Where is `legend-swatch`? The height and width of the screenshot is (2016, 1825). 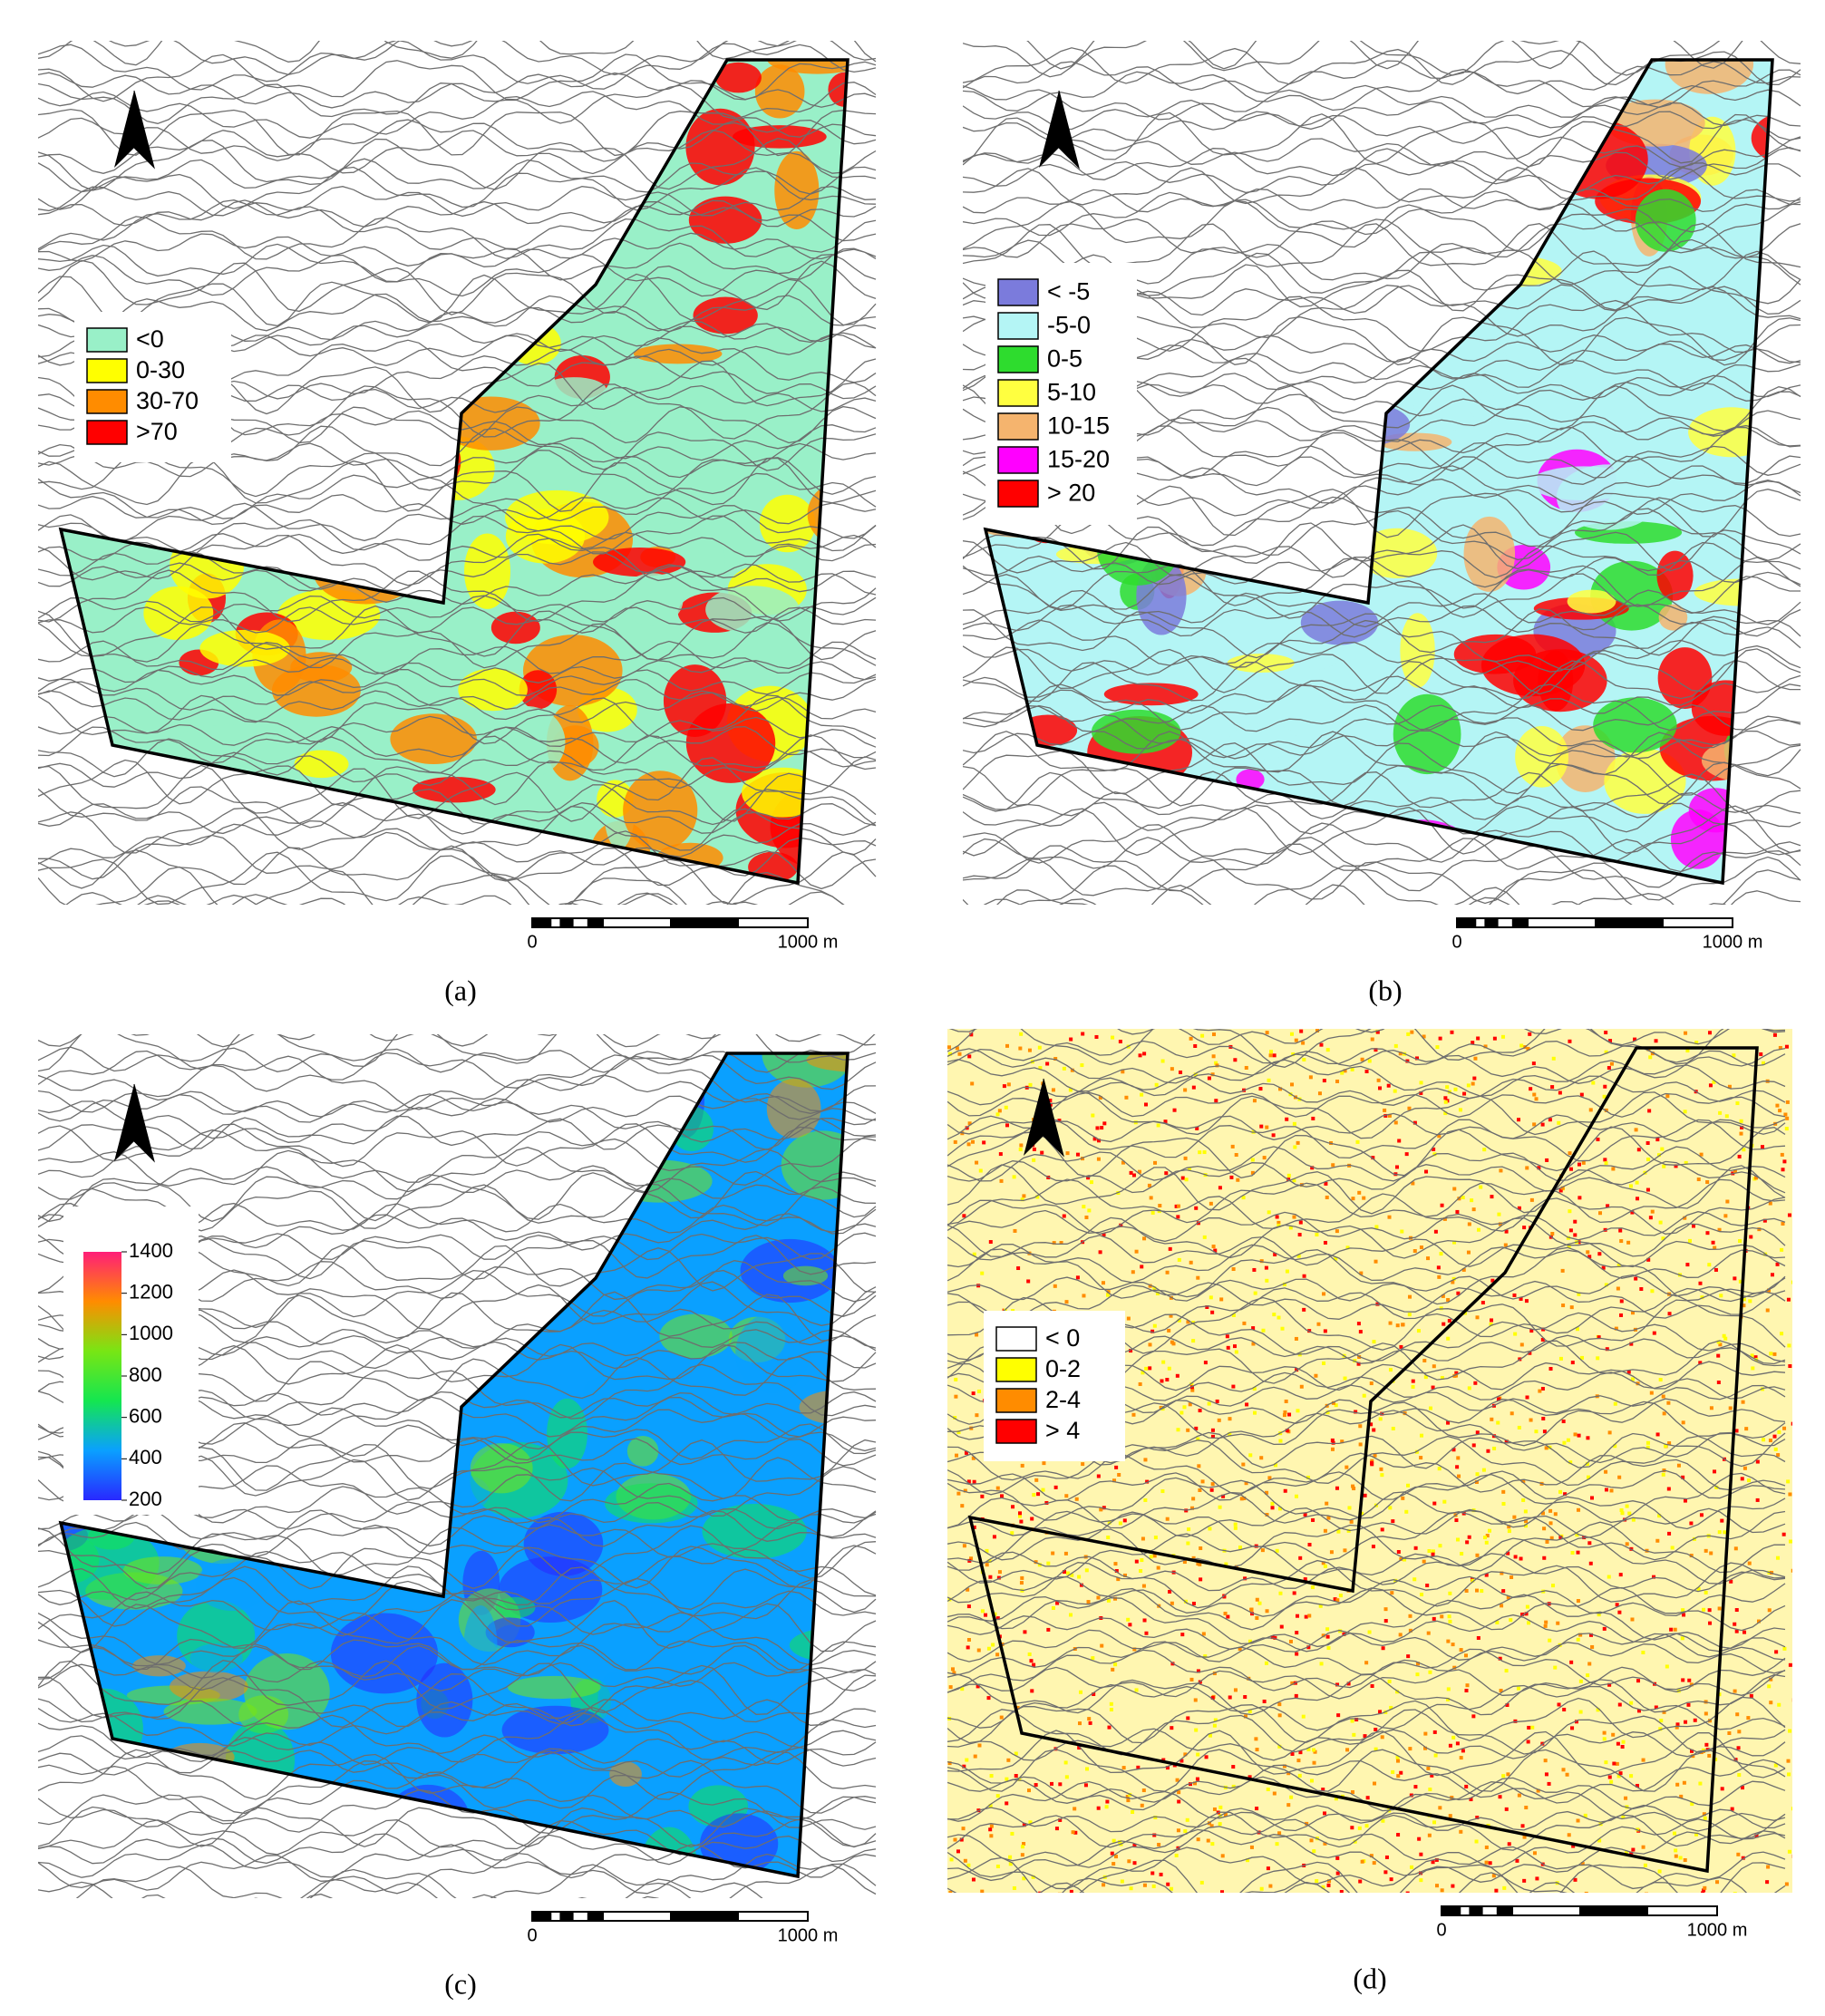 legend-swatch is located at coordinates (1018, 494).